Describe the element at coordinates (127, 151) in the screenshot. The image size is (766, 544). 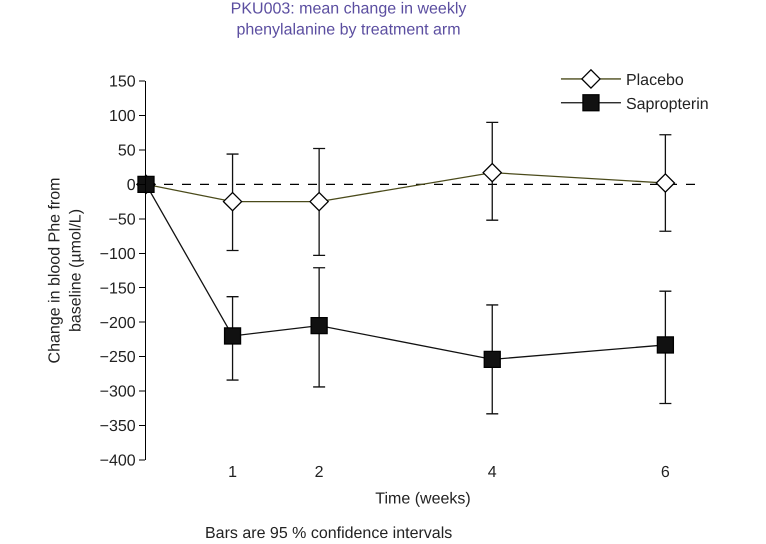
I see `y-tick-label: 50` at that location.